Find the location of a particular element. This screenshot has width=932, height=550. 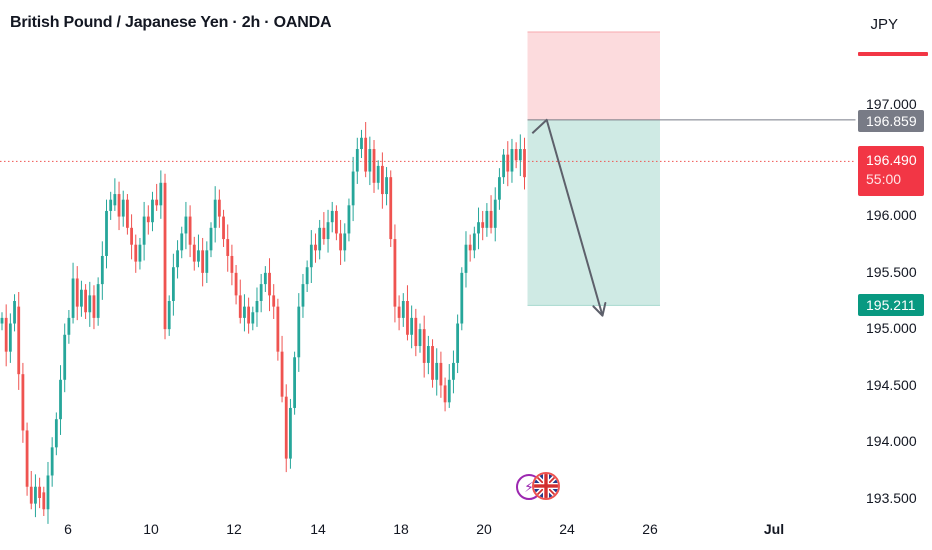

take-profit-zone is located at coordinates (594, 212).